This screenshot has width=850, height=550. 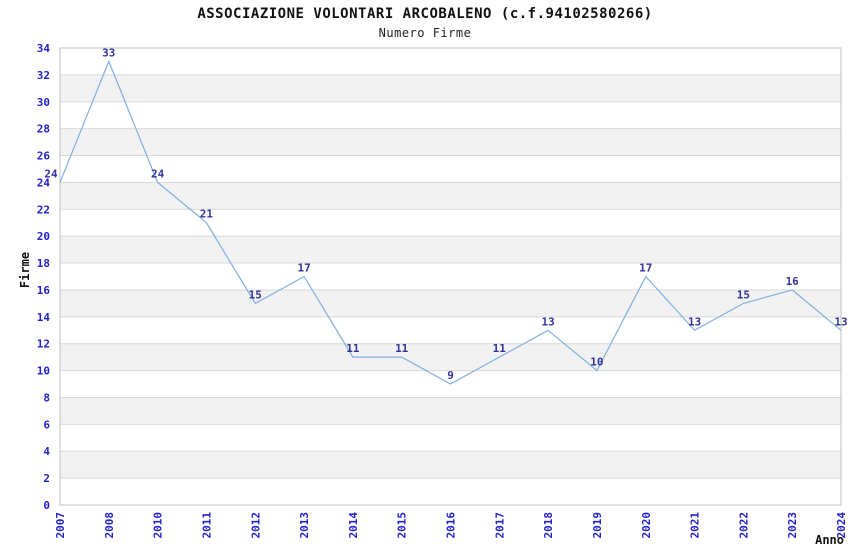 What do you see at coordinates (304, 525) in the screenshot?
I see `x-tick-label: 2013` at bounding box center [304, 525].